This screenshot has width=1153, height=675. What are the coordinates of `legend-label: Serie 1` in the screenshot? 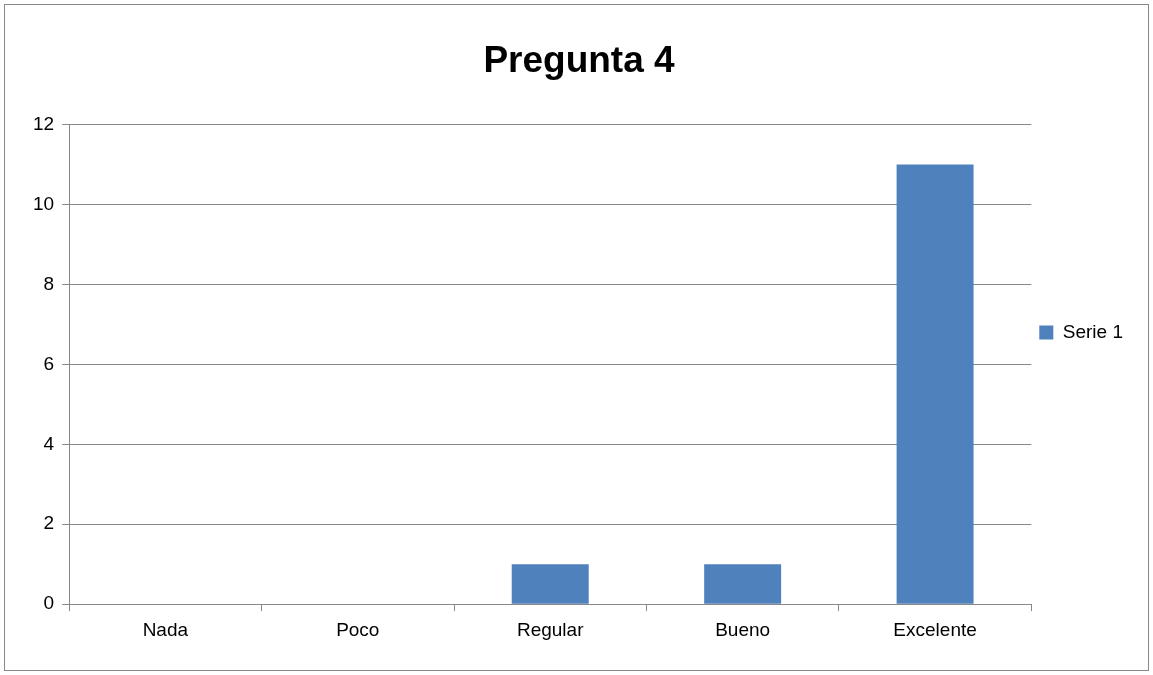 It's located at (1092, 331).